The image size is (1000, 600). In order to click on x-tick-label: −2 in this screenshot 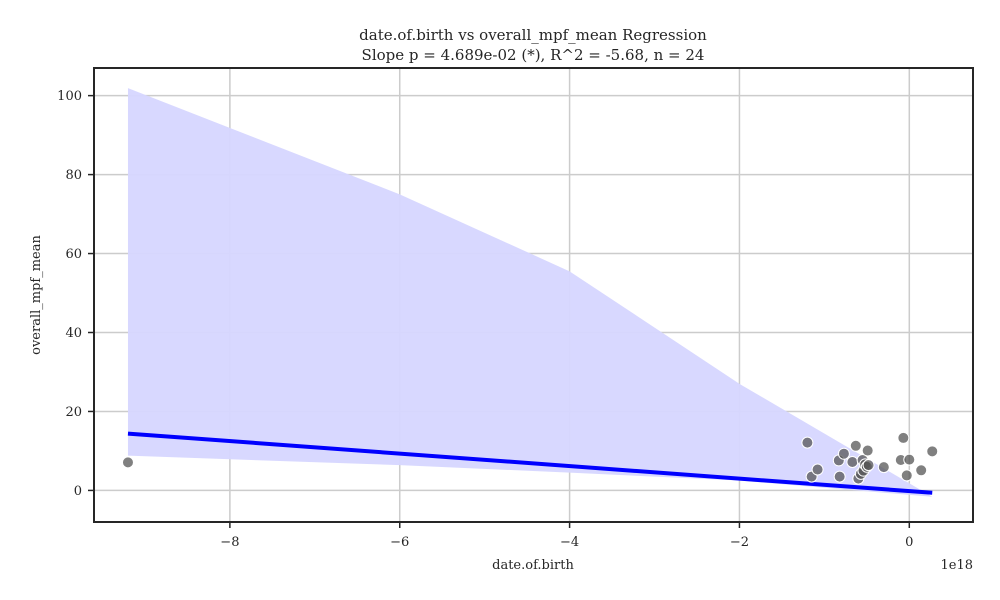, I will do `click(739, 542)`.